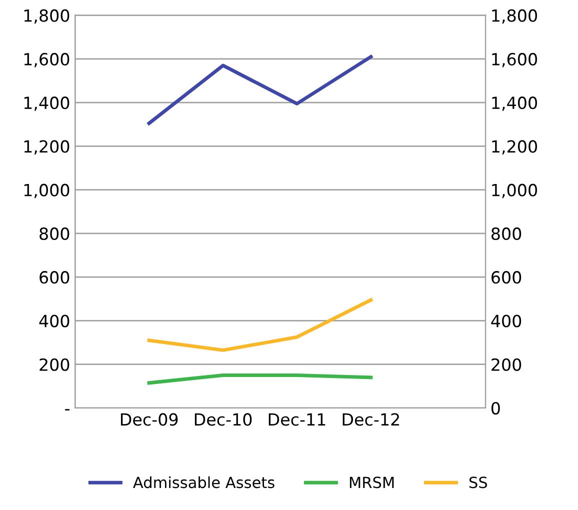 The image size is (578, 510). I want to click on y-tick-label: 400, so click(54, 321).